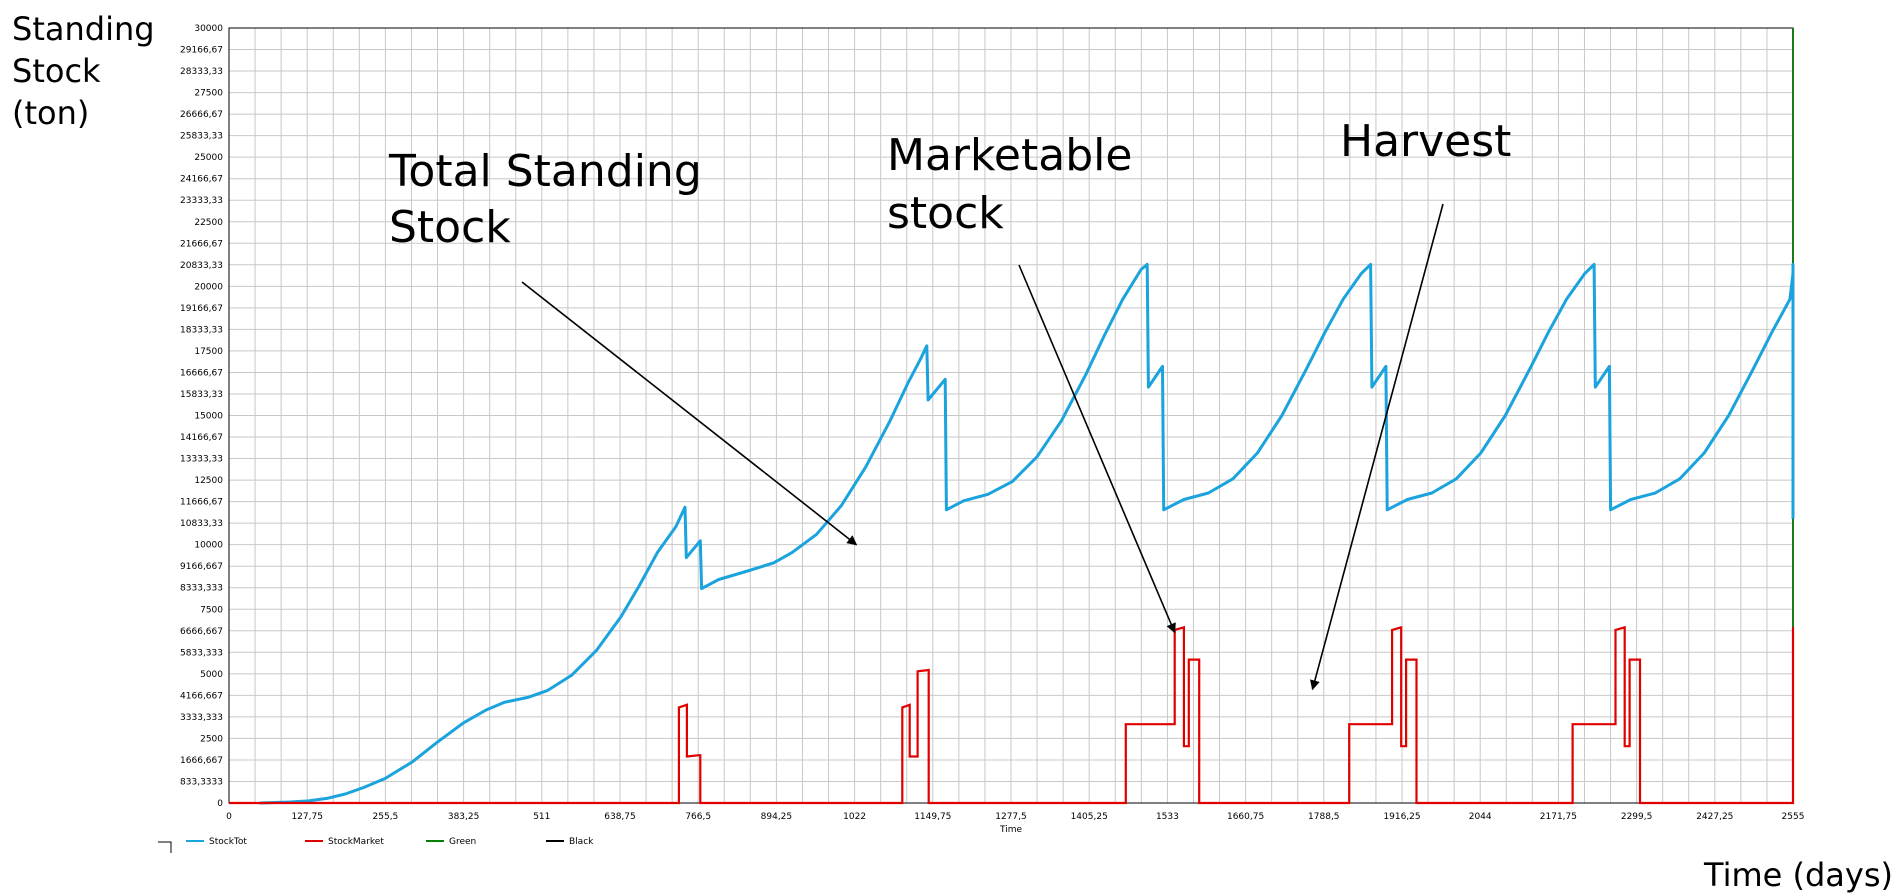 The height and width of the screenshot is (896, 1904). Describe the element at coordinates (450, 227) in the screenshot. I see `annotation-total-line-2: Stock` at that location.